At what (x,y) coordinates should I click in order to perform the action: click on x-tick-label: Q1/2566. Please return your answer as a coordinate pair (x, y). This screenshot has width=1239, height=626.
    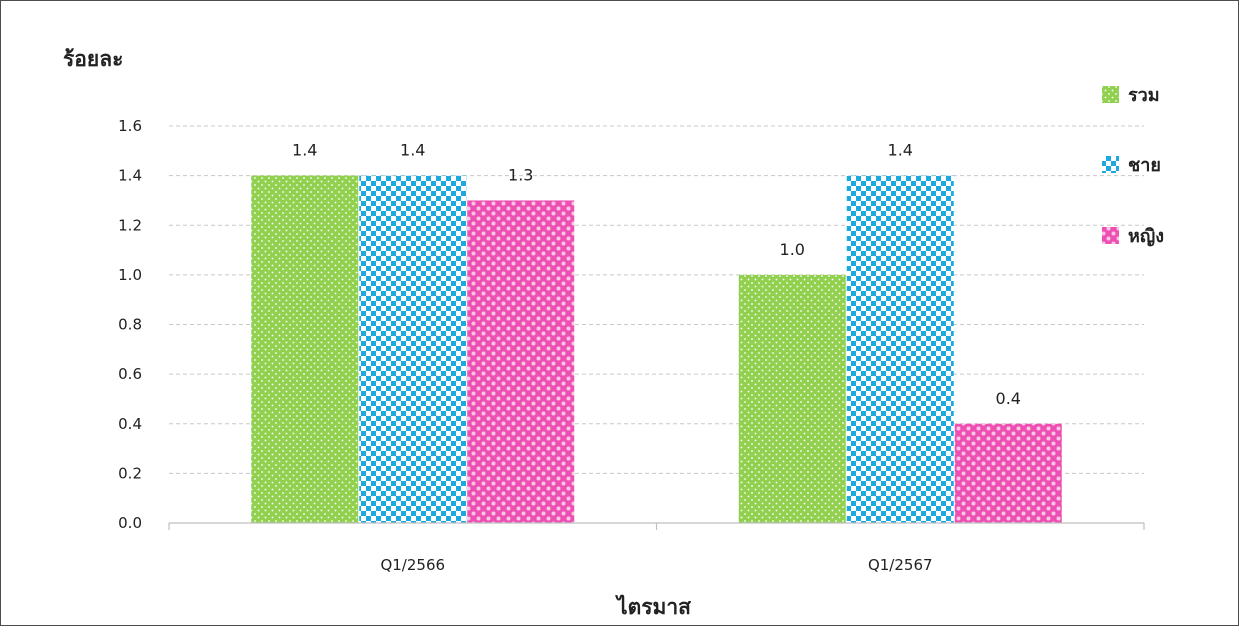
    Looking at the image, I should click on (412, 565).